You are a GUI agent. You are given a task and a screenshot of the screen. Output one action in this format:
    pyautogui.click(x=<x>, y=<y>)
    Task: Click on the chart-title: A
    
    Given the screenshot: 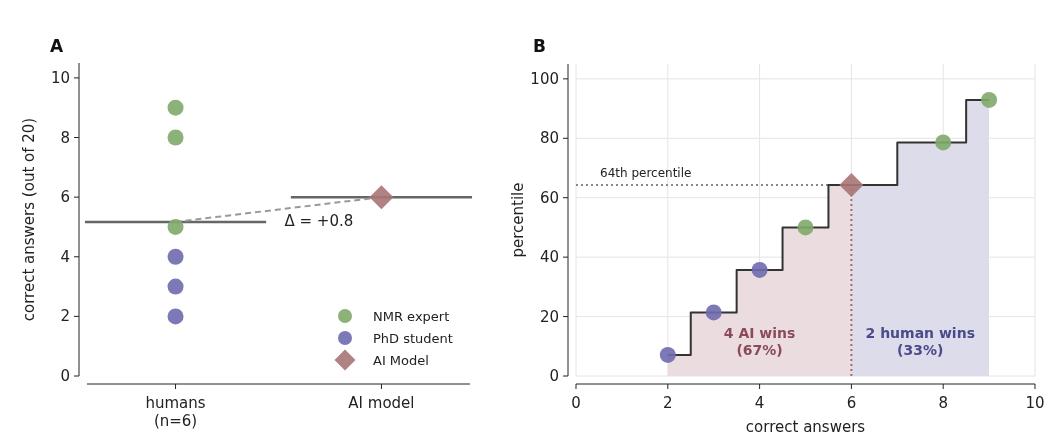 What is the action you would take?
    pyautogui.click(x=57, y=46)
    